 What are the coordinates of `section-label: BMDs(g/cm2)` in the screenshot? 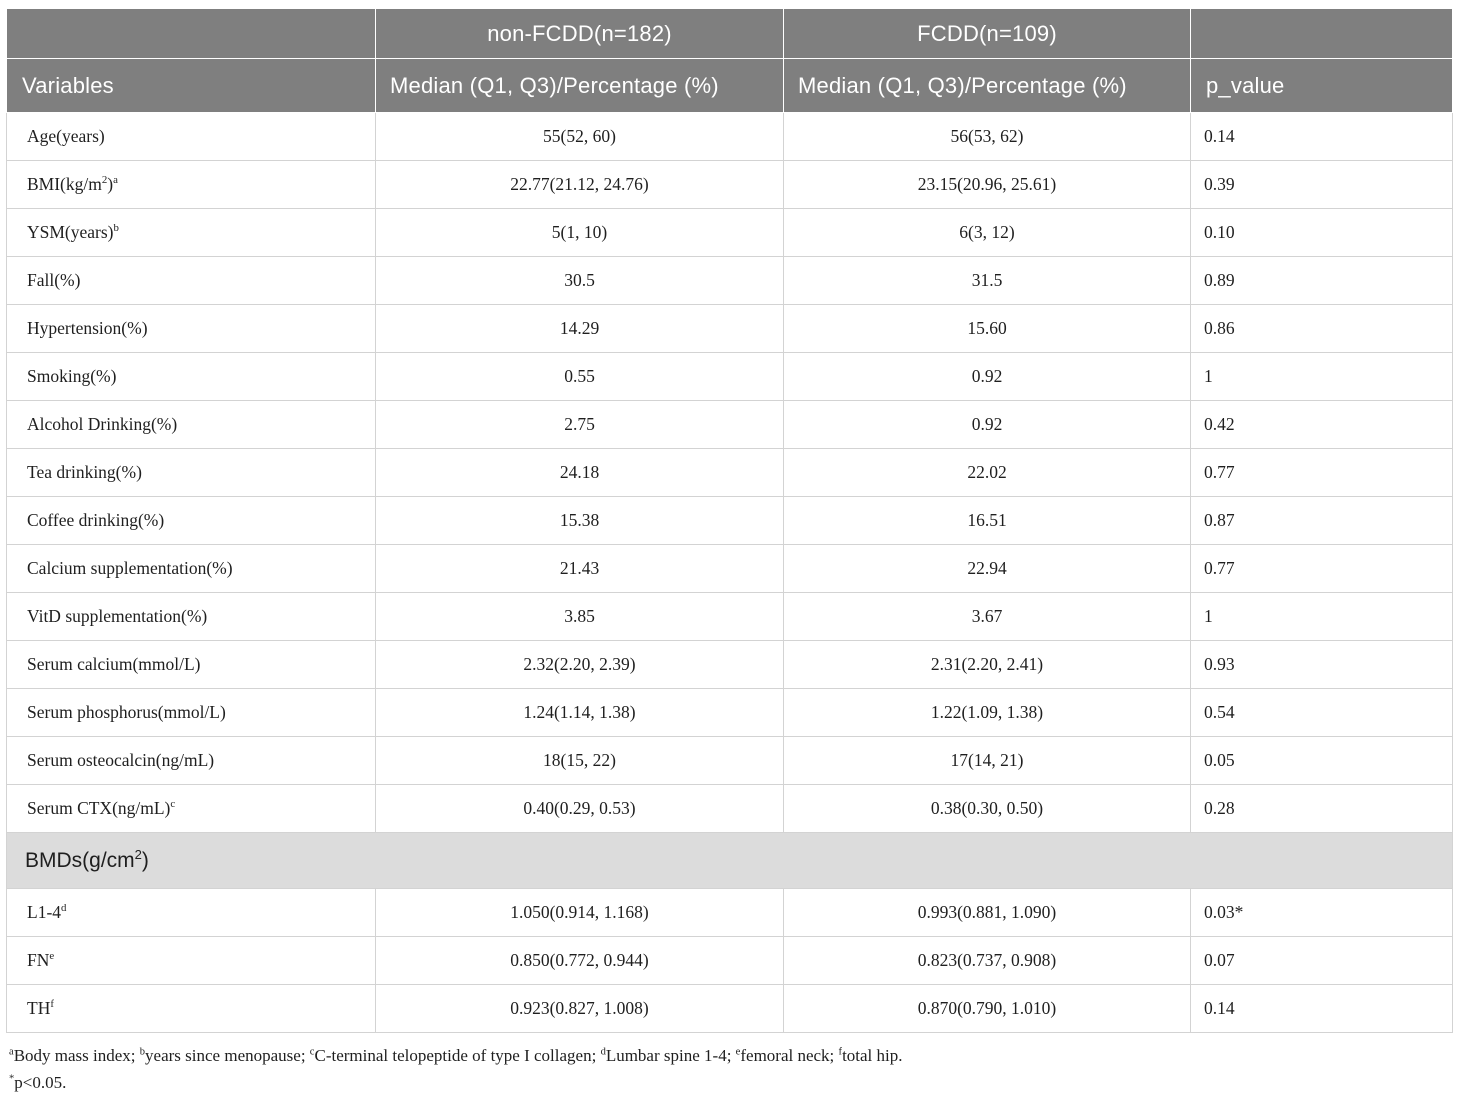 It's located at (729, 860).